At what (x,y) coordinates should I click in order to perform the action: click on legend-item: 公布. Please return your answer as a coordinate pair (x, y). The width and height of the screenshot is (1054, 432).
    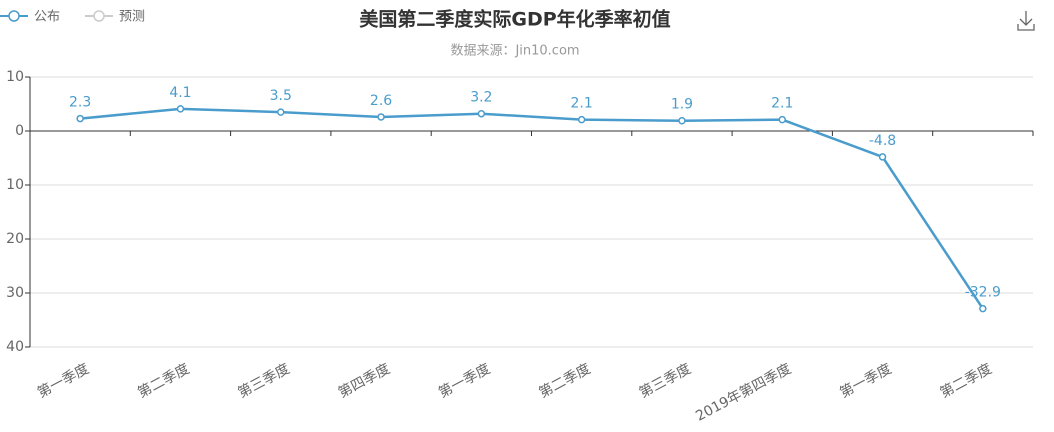
    Looking at the image, I should click on (30, 17).